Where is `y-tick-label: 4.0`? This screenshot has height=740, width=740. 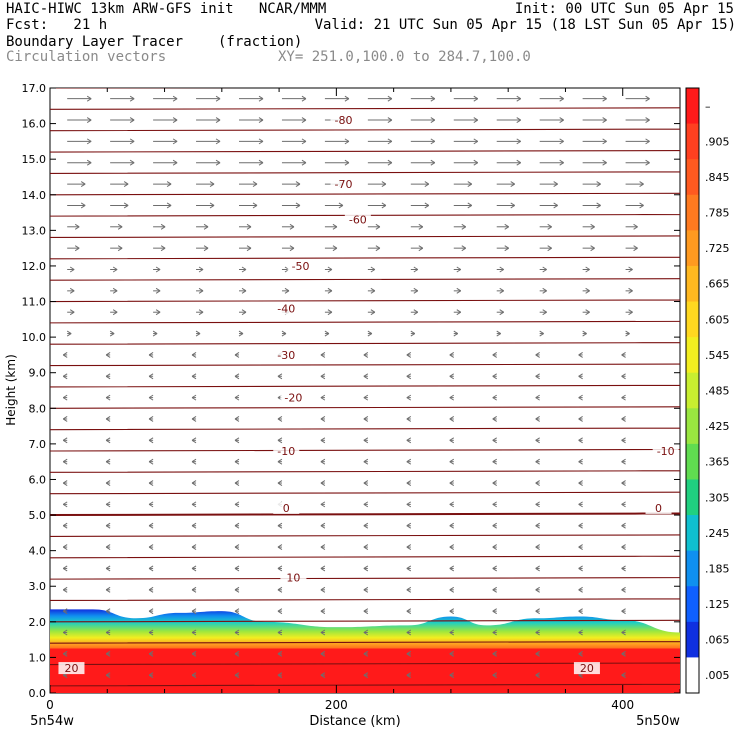
y-tick-label: 4.0 is located at coordinates (38, 551).